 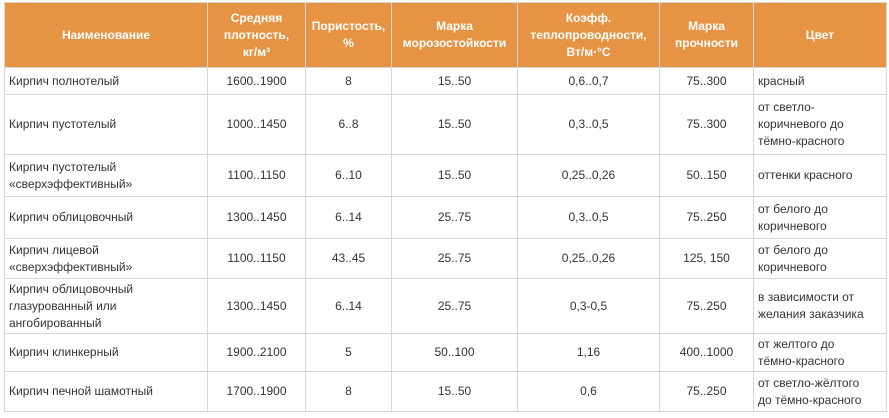 I want to click on cell-name: Кирпич лицевой «сверхэффективный», so click(x=106, y=258).